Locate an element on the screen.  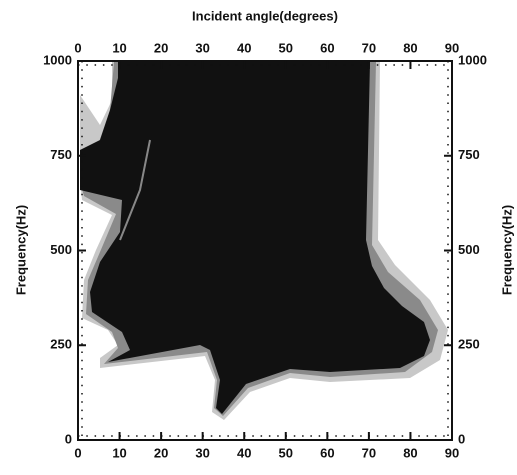
x-axis-title: Incident angle(degrees) is located at coordinates (265, 15).